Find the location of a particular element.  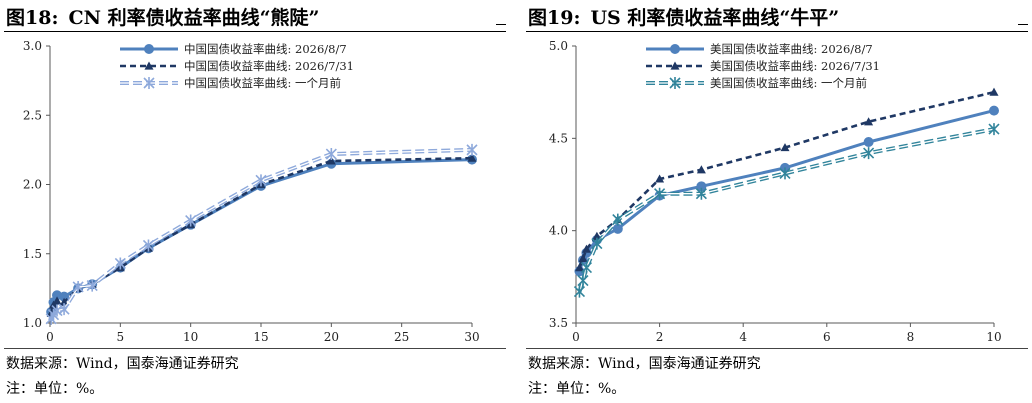

figure-number: 图19: is located at coordinates (554, 18).